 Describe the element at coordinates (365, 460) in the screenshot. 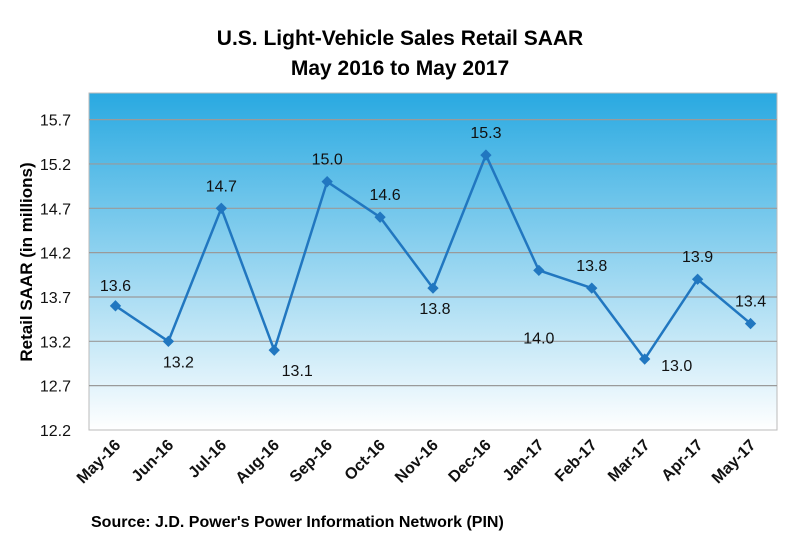

I see `x-tick-label: Oct-16` at that location.